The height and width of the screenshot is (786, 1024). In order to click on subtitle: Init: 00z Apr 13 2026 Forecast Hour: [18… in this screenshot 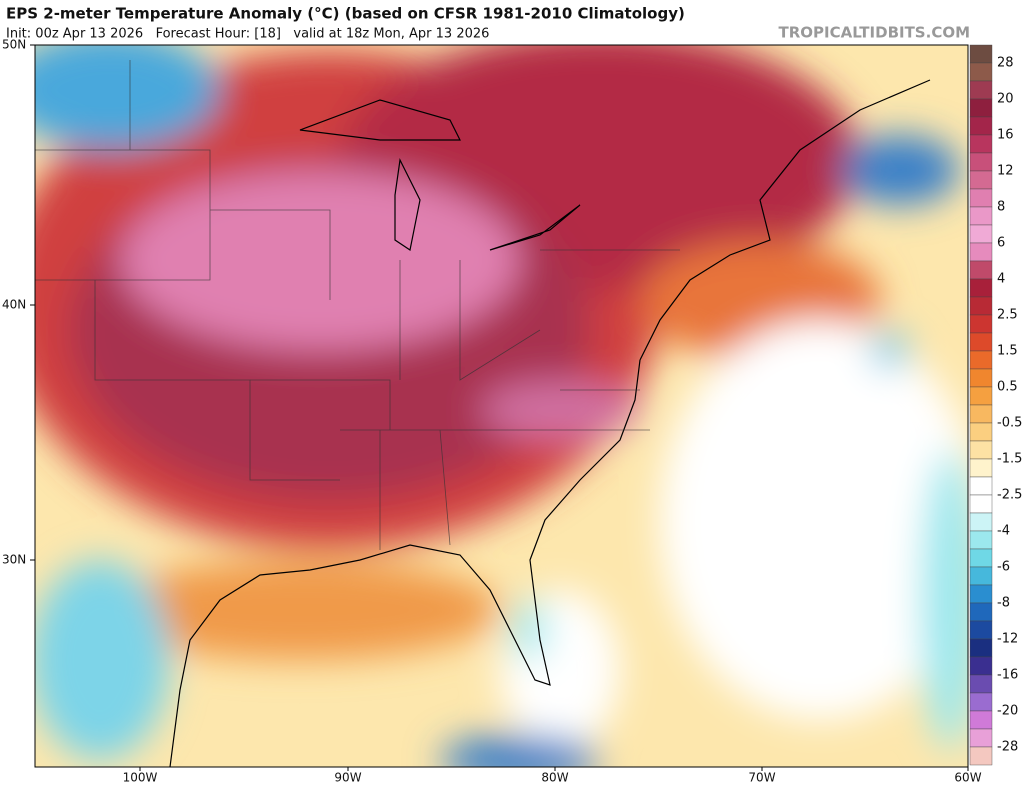, I will do `click(247, 34)`.